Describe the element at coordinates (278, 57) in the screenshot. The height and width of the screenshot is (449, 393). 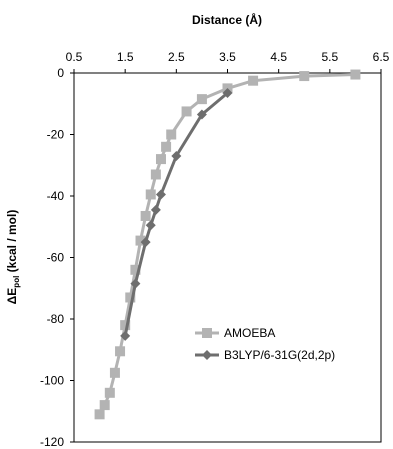
I see `x-tick-label: 4.5` at that location.